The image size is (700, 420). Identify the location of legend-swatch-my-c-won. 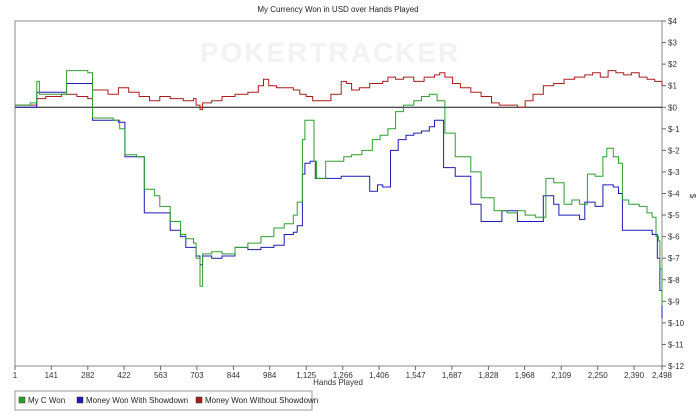
(22, 400).